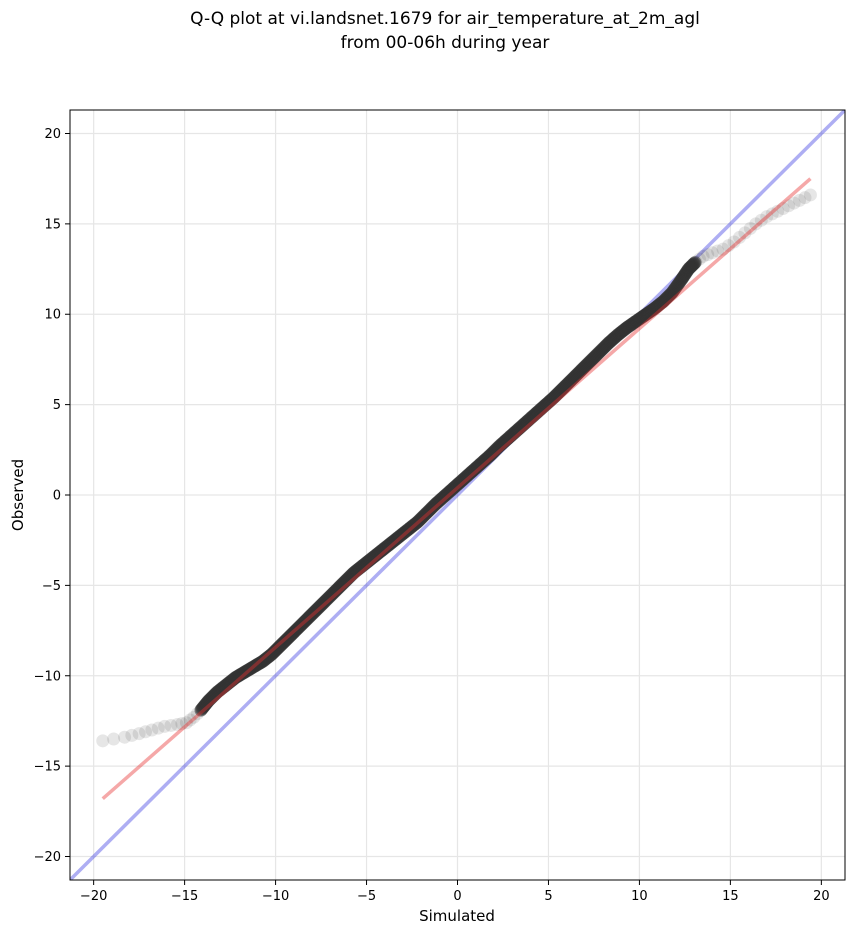 Image resolution: width=854 pixels, height=938 pixels. What do you see at coordinates (548, 896) in the screenshot?
I see `x-tick-label: 5` at bounding box center [548, 896].